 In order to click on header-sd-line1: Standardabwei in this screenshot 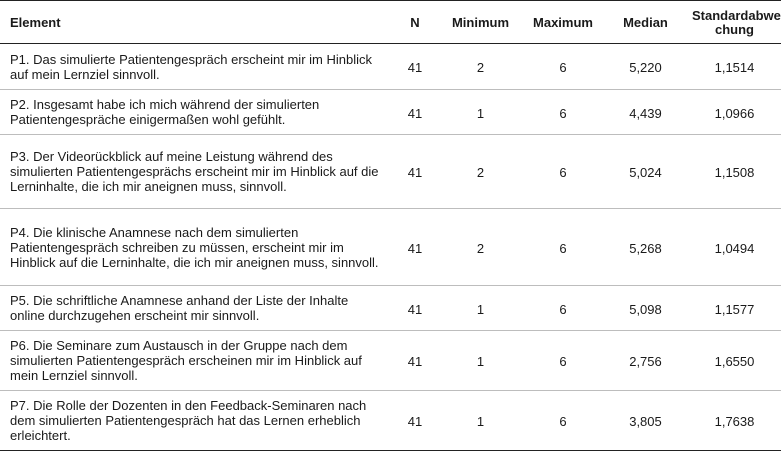, I will do `click(736, 15)`.